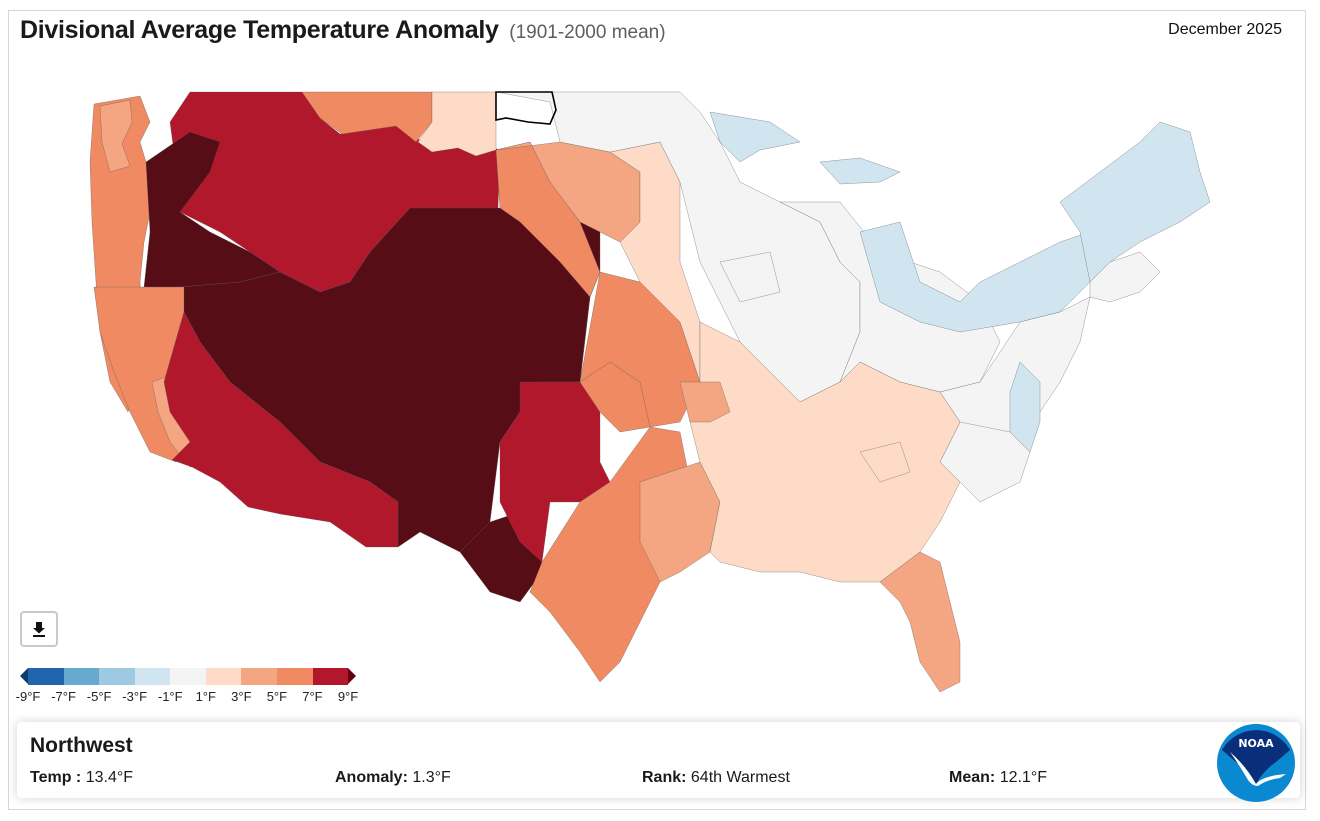  Describe the element at coordinates (109, 777) in the screenshot. I see `temp-value: 13.4°F` at that location.